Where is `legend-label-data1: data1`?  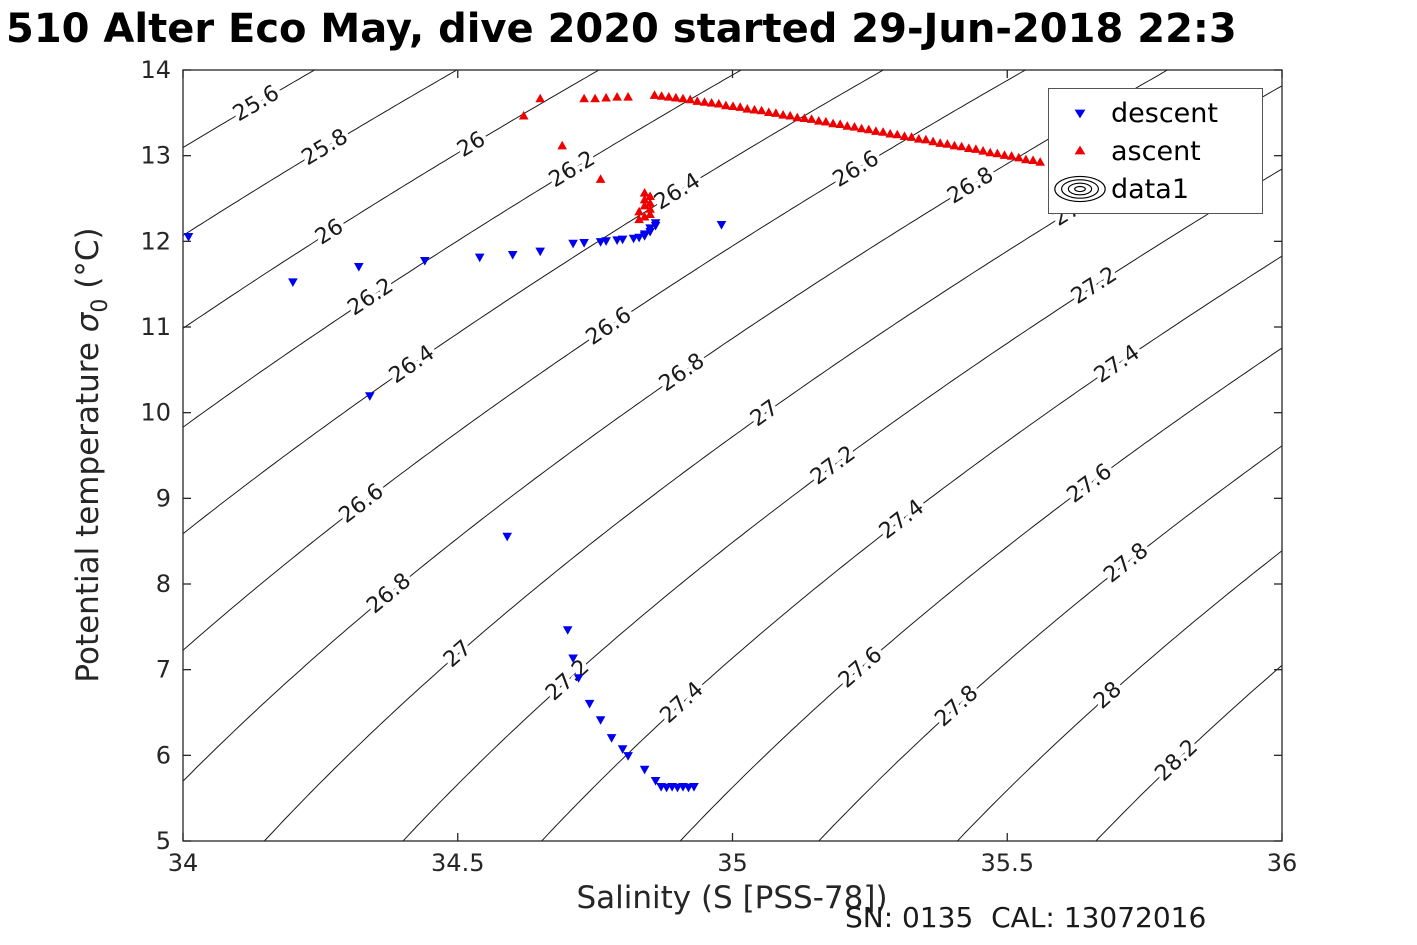 legend-label-data1: data1 is located at coordinates (1150, 189).